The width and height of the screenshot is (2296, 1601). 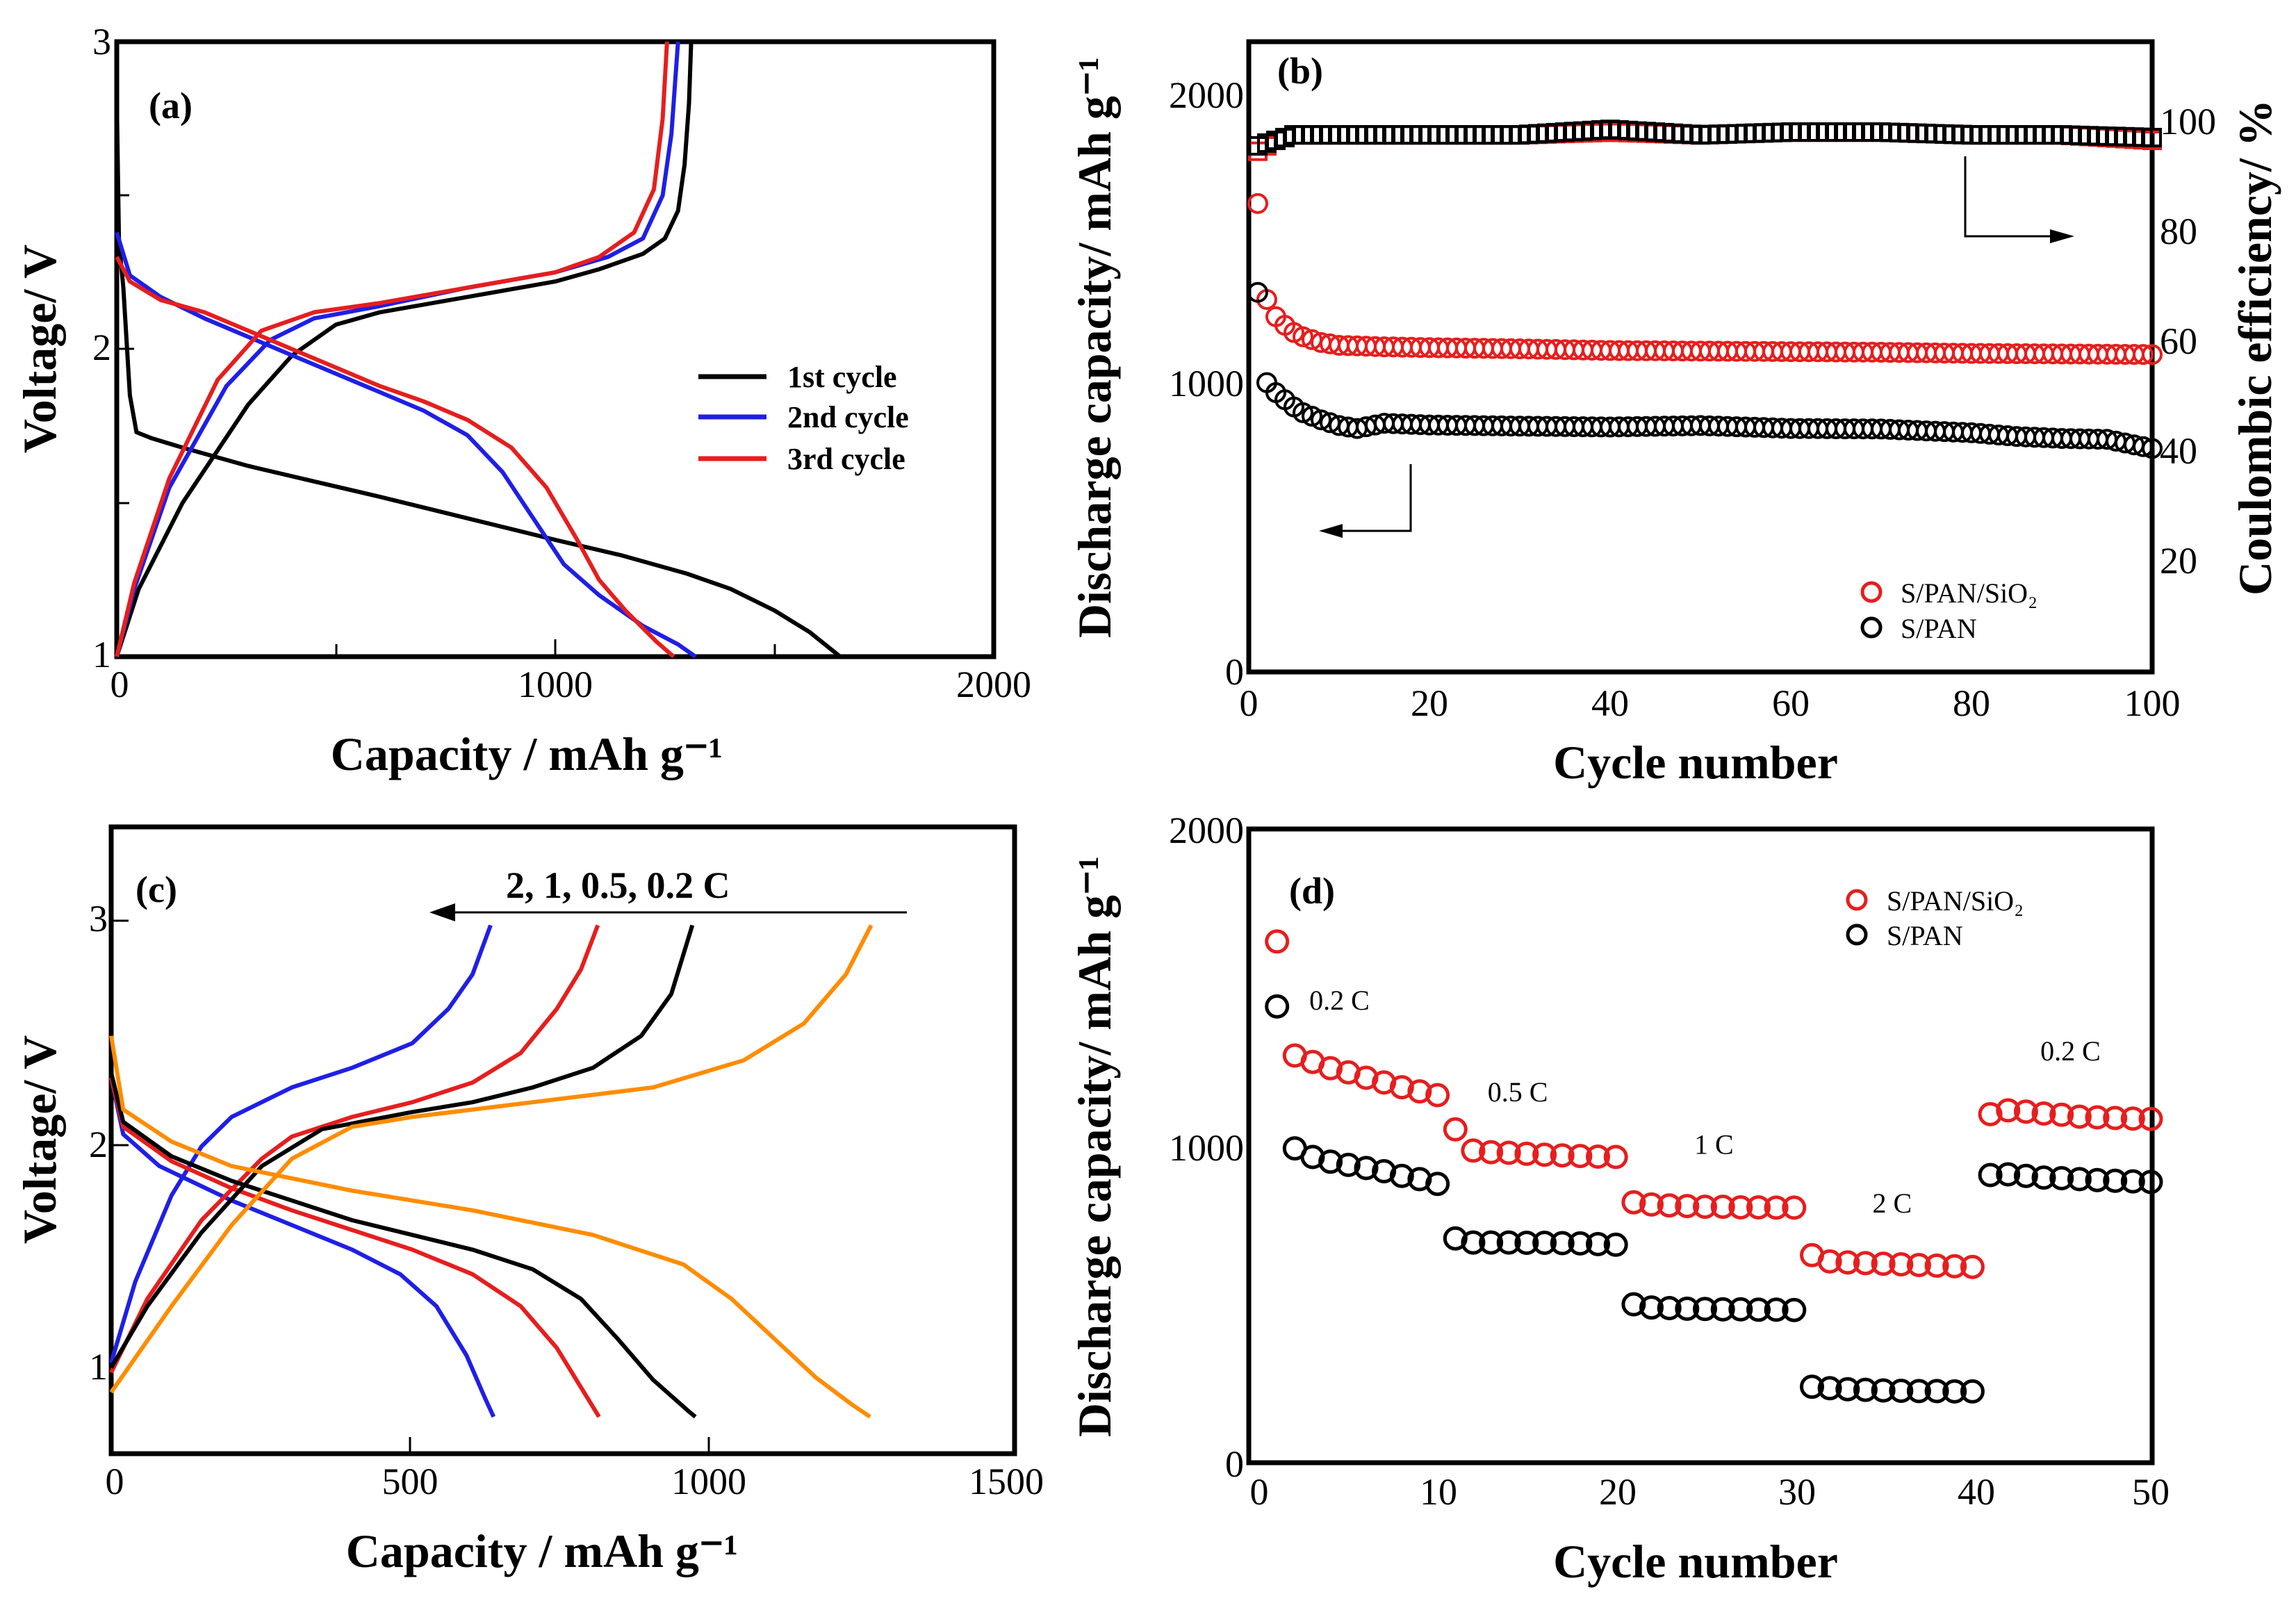 I want to click on y2-tick-label-b: 100, so click(x=2188, y=121).